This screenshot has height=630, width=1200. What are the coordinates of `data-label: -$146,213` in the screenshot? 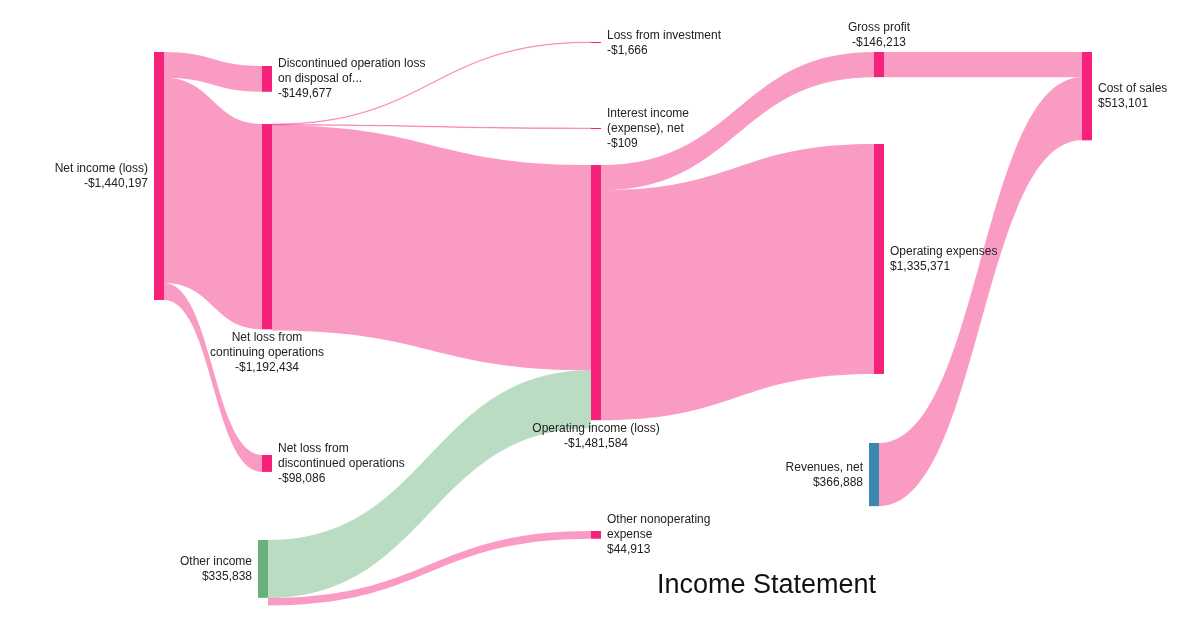 It's located at (879, 42).